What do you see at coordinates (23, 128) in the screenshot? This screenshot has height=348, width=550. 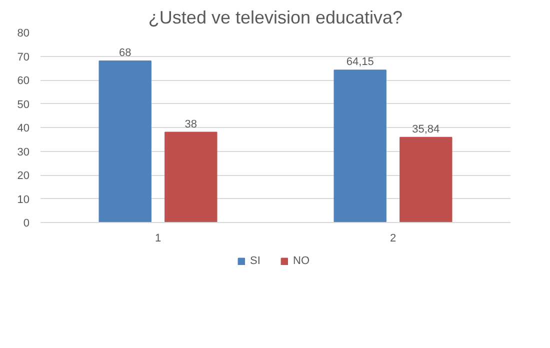 I see `y-tick-label: 40` at bounding box center [23, 128].